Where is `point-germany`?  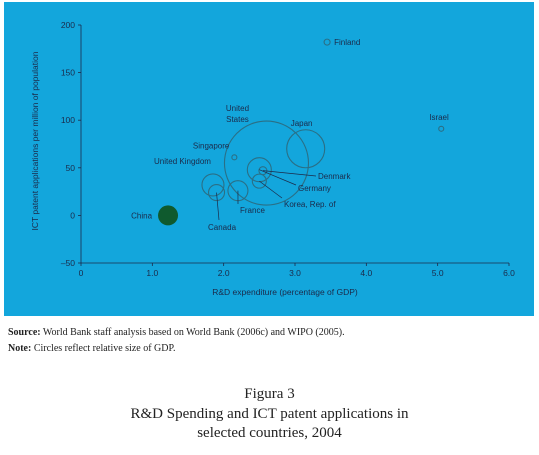
point-germany is located at coordinates (259, 170).